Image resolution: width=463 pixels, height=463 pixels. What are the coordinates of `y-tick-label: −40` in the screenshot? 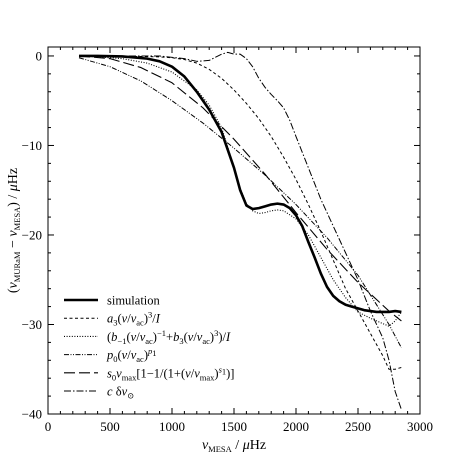 It's located at (32, 414).